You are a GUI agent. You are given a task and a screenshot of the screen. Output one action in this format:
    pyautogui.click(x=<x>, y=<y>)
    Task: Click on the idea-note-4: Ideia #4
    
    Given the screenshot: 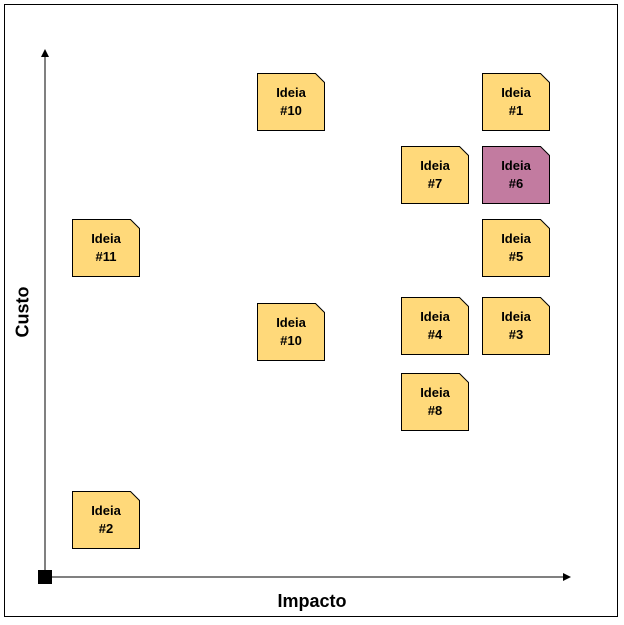 What is the action you would take?
    pyautogui.click(x=435, y=326)
    